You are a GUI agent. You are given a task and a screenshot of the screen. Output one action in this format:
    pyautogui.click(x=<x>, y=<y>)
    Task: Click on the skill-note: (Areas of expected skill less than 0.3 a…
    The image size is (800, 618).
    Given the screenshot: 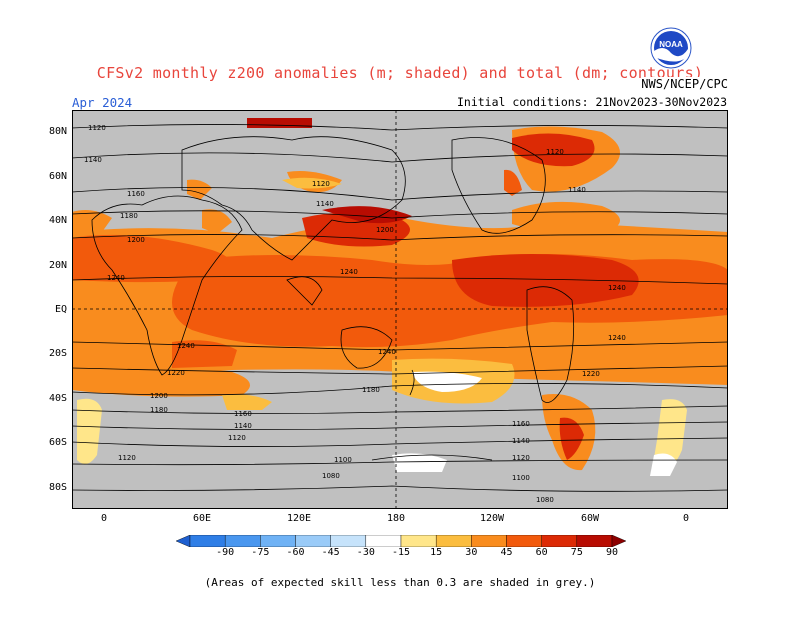 What is the action you would take?
    pyautogui.click(x=400, y=582)
    